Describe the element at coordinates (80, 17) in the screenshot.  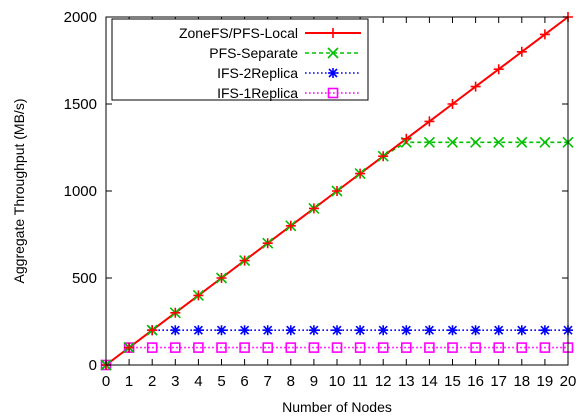
I see `y-tick-label: 2000` at that location.